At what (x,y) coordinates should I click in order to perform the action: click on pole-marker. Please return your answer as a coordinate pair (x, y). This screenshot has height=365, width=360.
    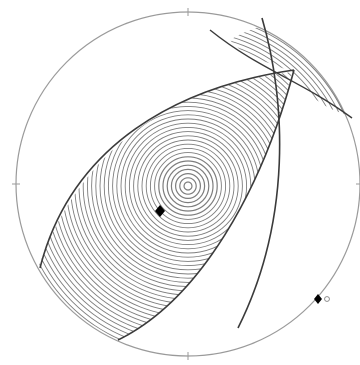
    Looking at the image, I should click on (160, 211).